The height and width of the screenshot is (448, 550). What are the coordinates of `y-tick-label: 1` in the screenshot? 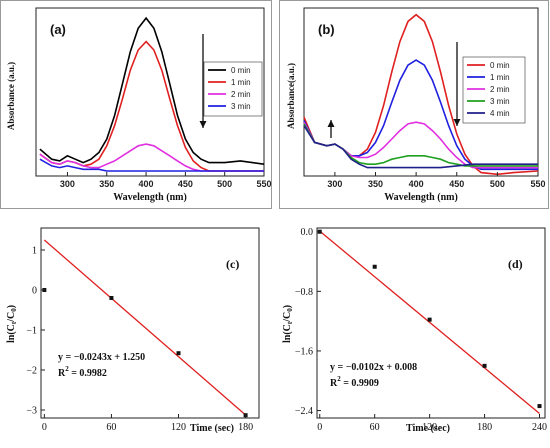 It's located at (34, 251).